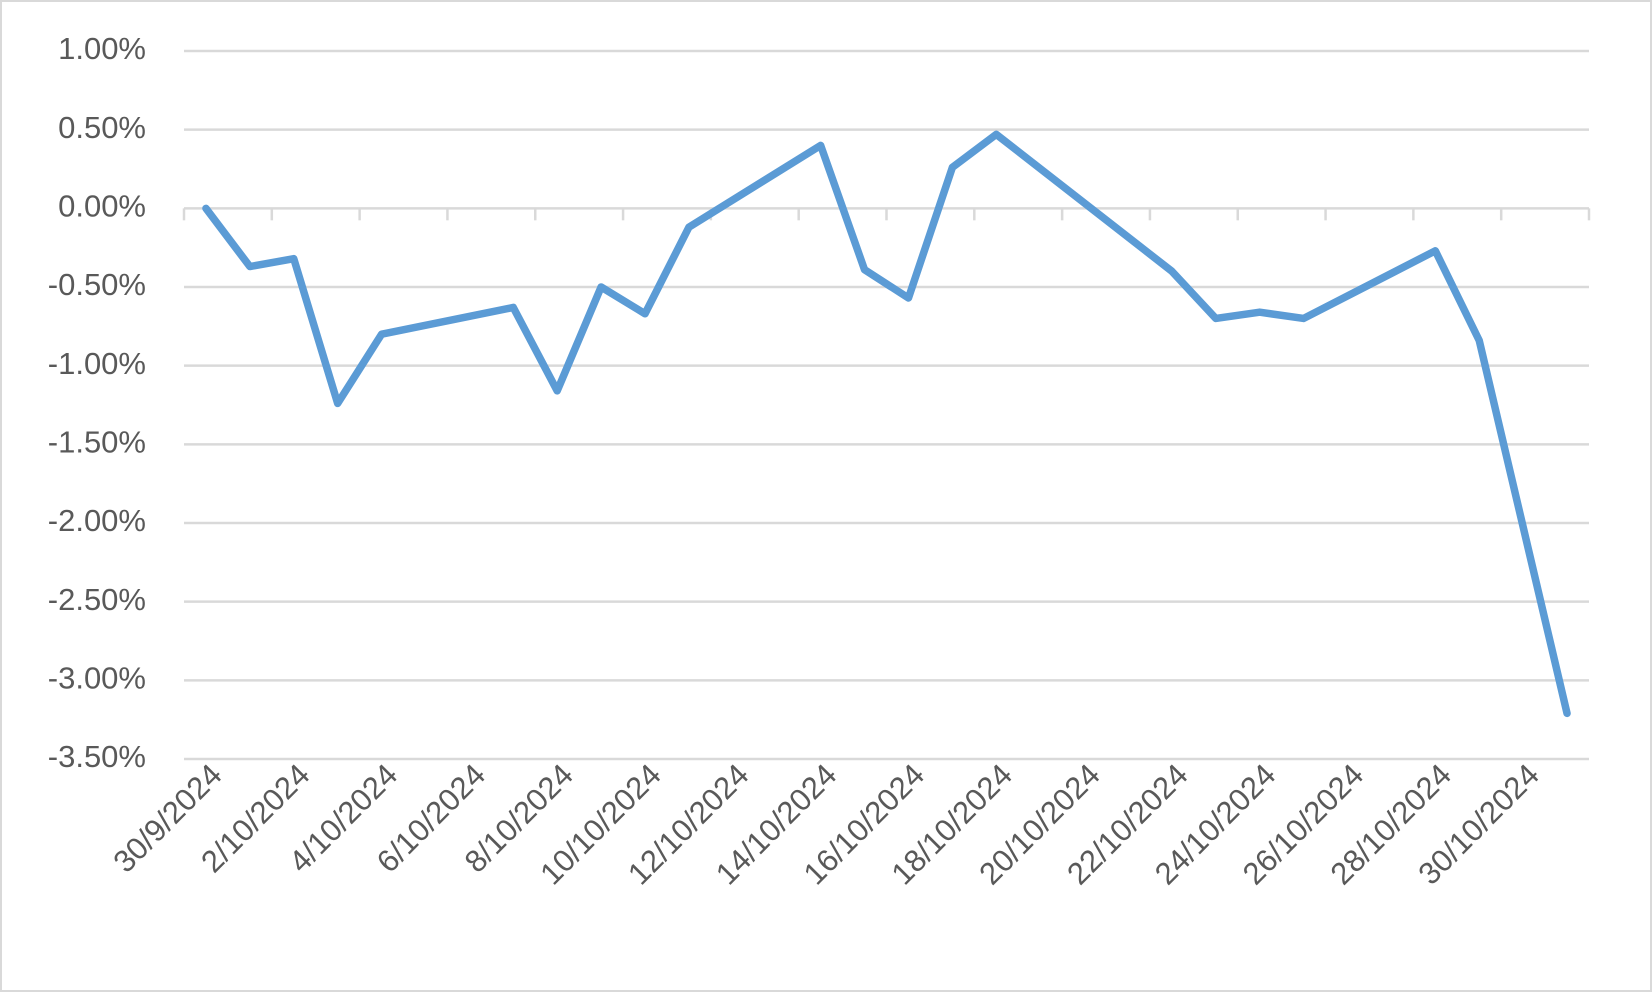  Describe the element at coordinates (97, 442) in the screenshot. I see `y-tick-label: -1.50%` at that location.